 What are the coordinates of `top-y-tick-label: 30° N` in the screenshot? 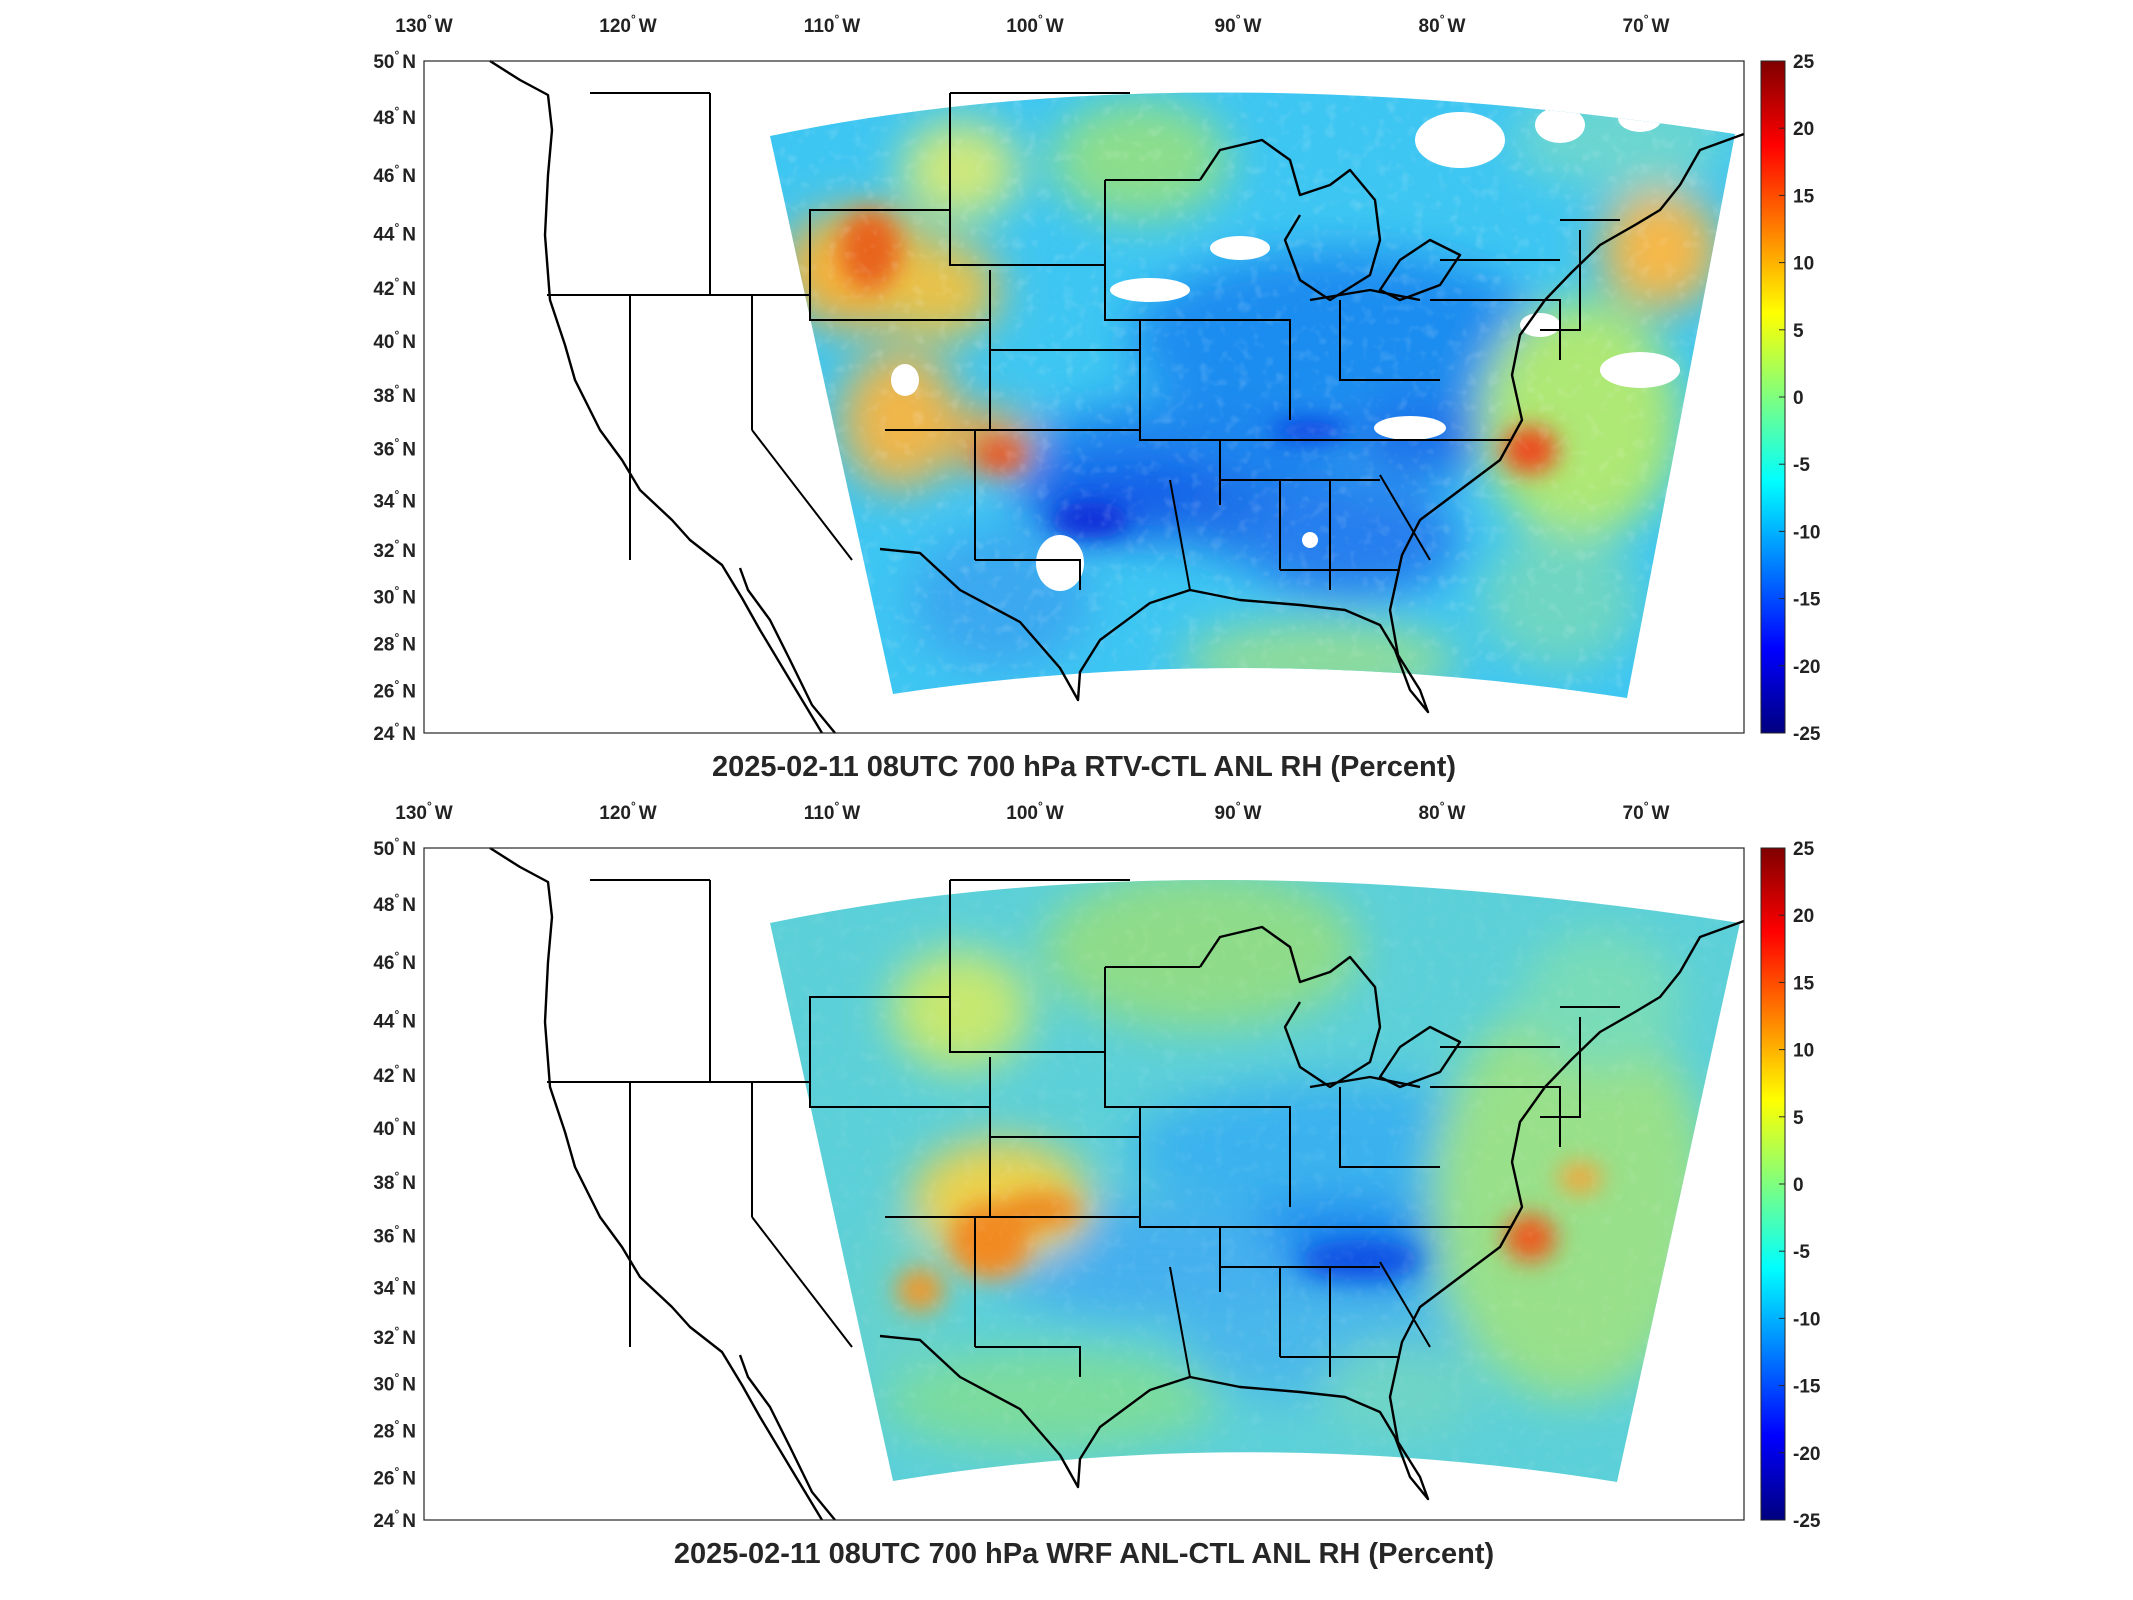 It's located at (394, 596).